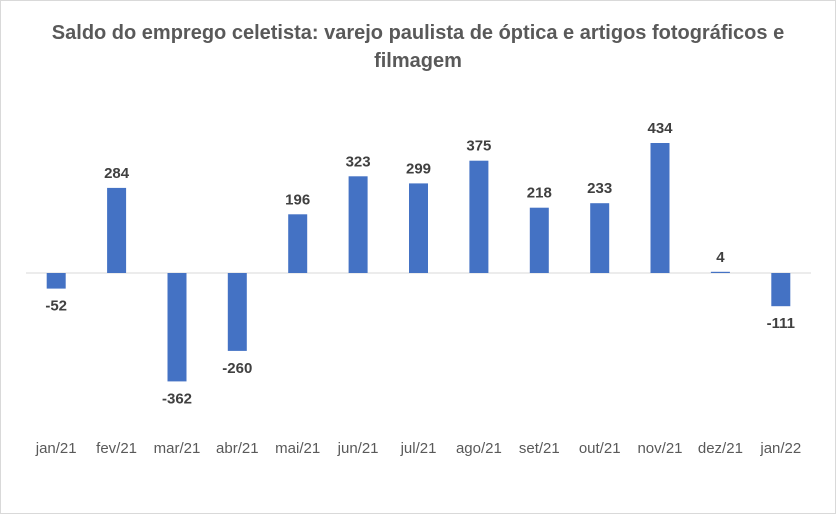 The width and height of the screenshot is (836, 514). Describe the element at coordinates (418, 168) in the screenshot. I see `data-label: 299` at that location.